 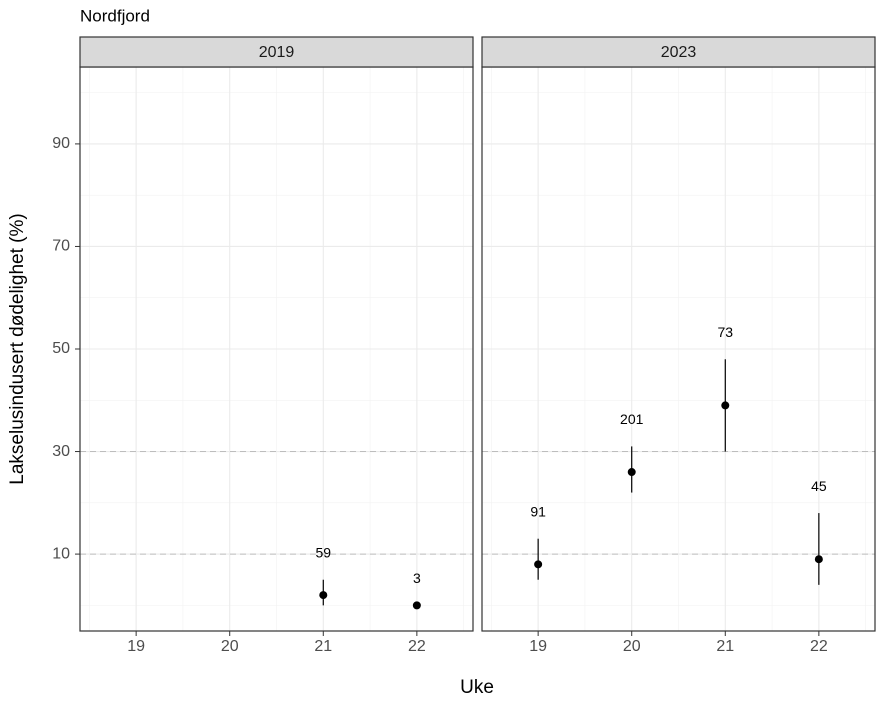 What do you see at coordinates (61, 553) in the screenshot?
I see `y-tick-label: 10` at bounding box center [61, 553].